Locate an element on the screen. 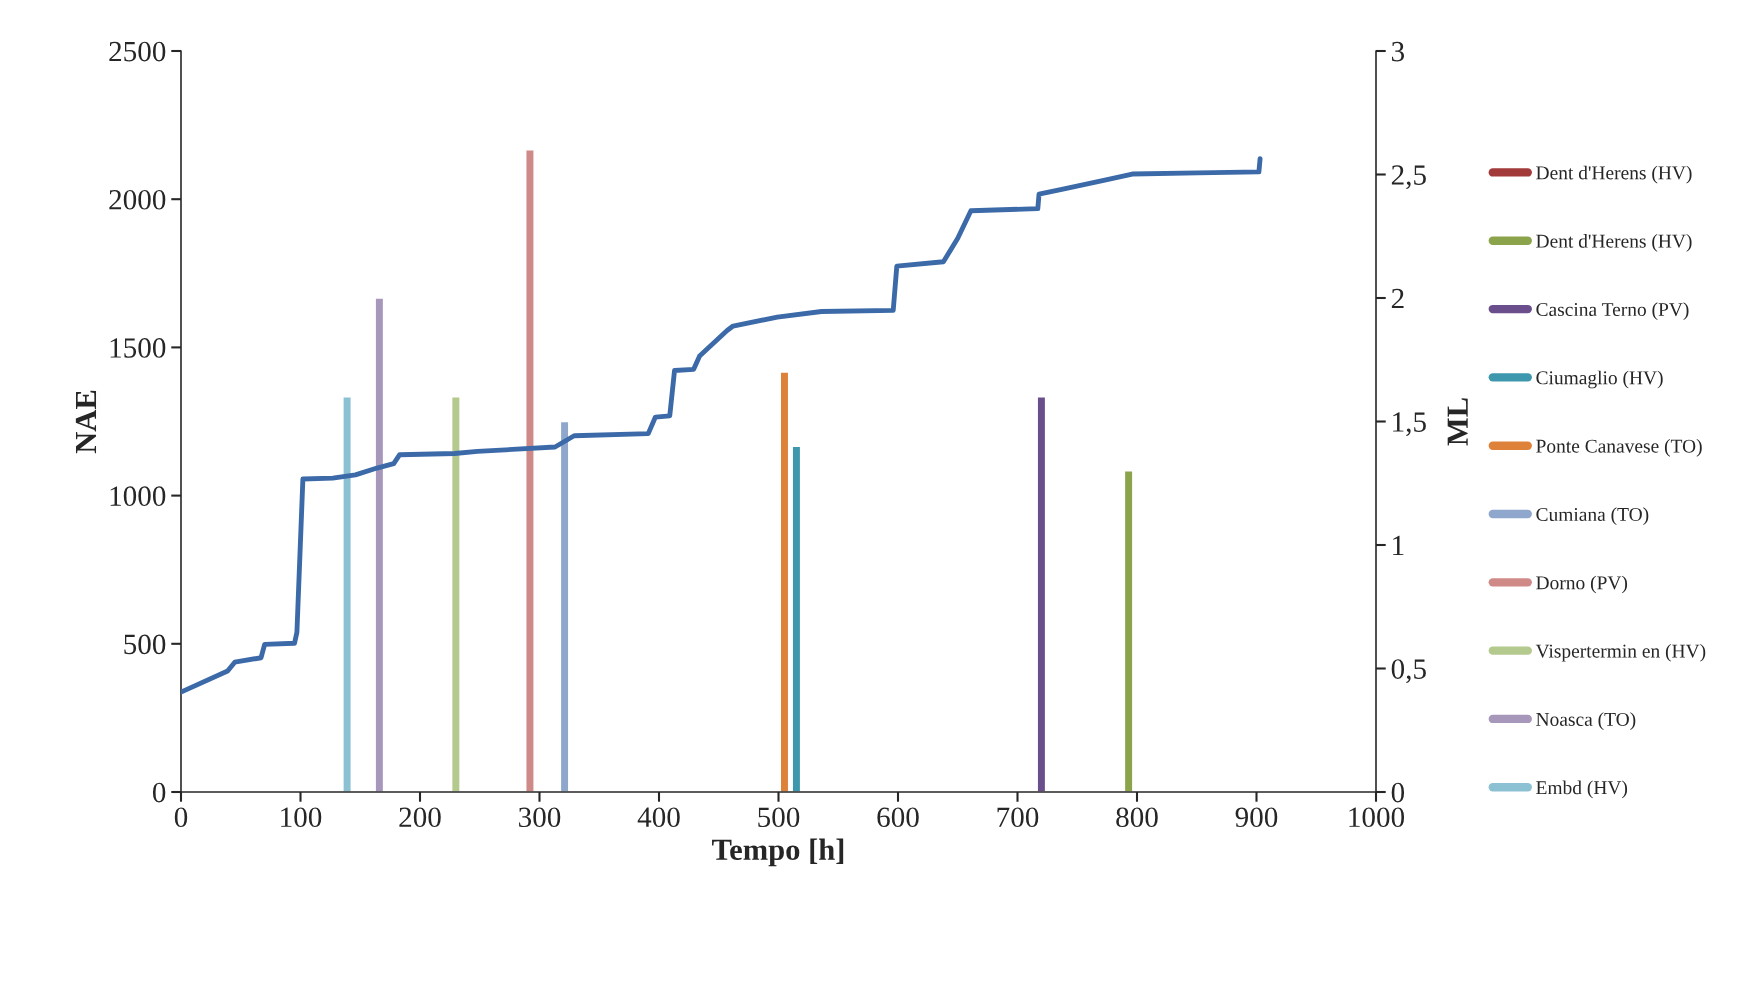 The height and width of the screenshot is (1004, 1740). legend-label: Noasca (TO) is located at coordinates (1586, 721).